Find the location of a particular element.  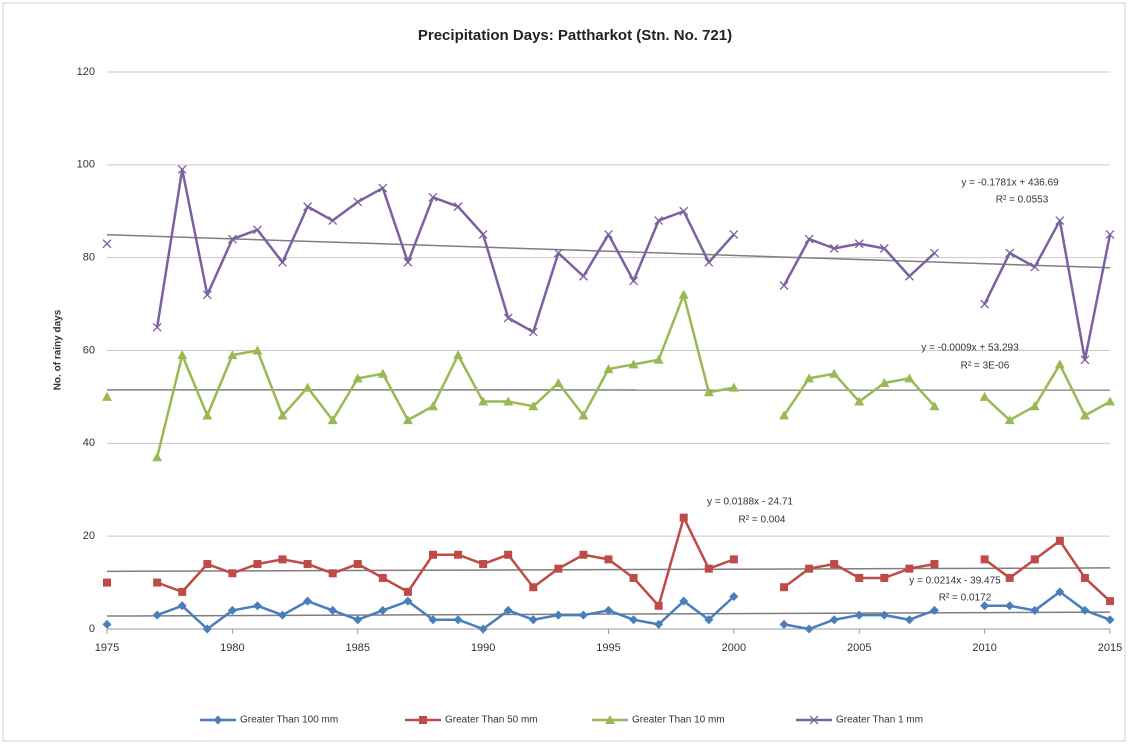

trendline is located at coordinates (608, 251).